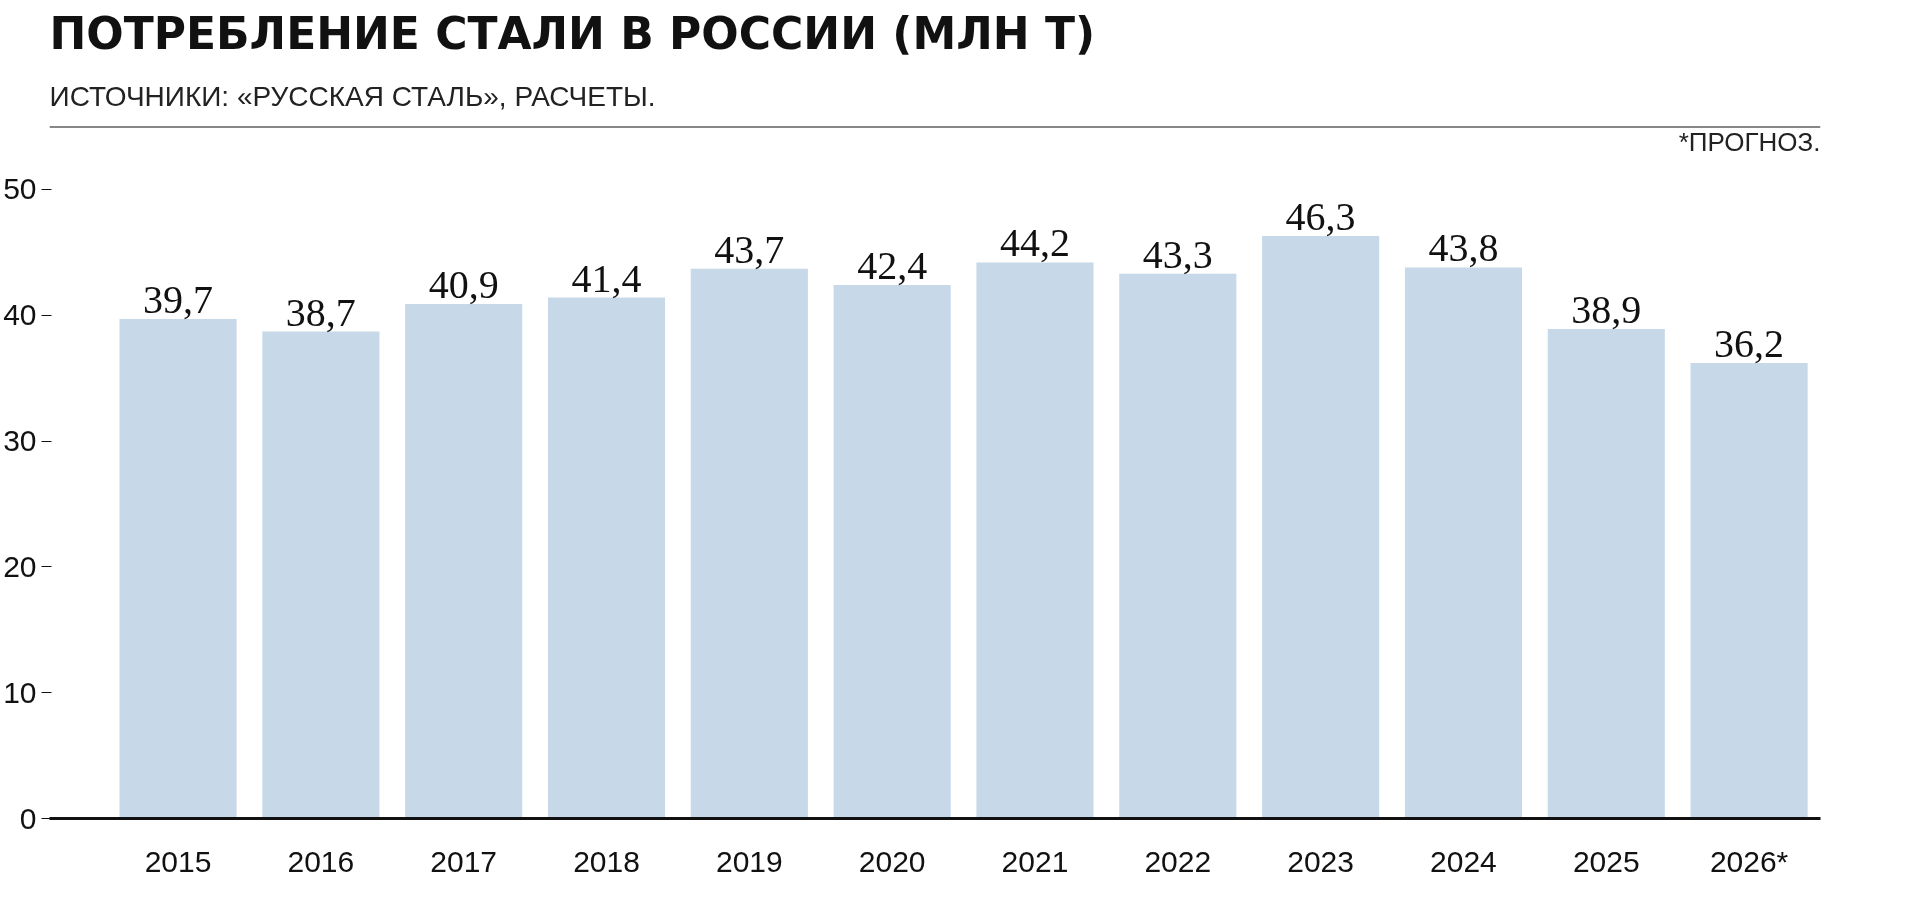 The height and width of the screenshot is (920, 1920). Describe the element at coordinates (20, 692) in the screenshot. I see `y-tick-label: 10` at that location.